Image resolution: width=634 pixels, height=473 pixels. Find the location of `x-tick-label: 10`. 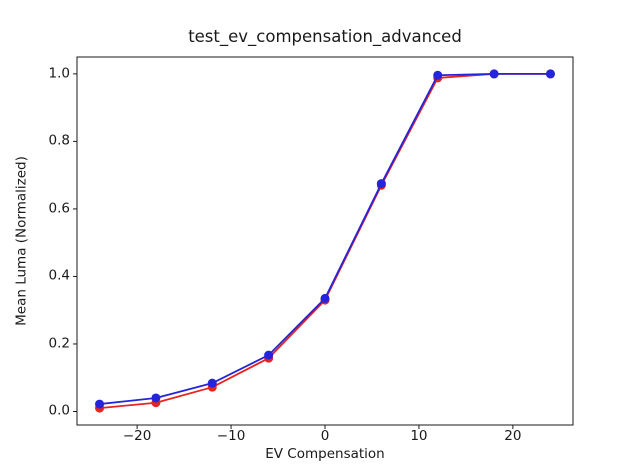

x-tick-label: 10 is located at coordinates (419, 436).